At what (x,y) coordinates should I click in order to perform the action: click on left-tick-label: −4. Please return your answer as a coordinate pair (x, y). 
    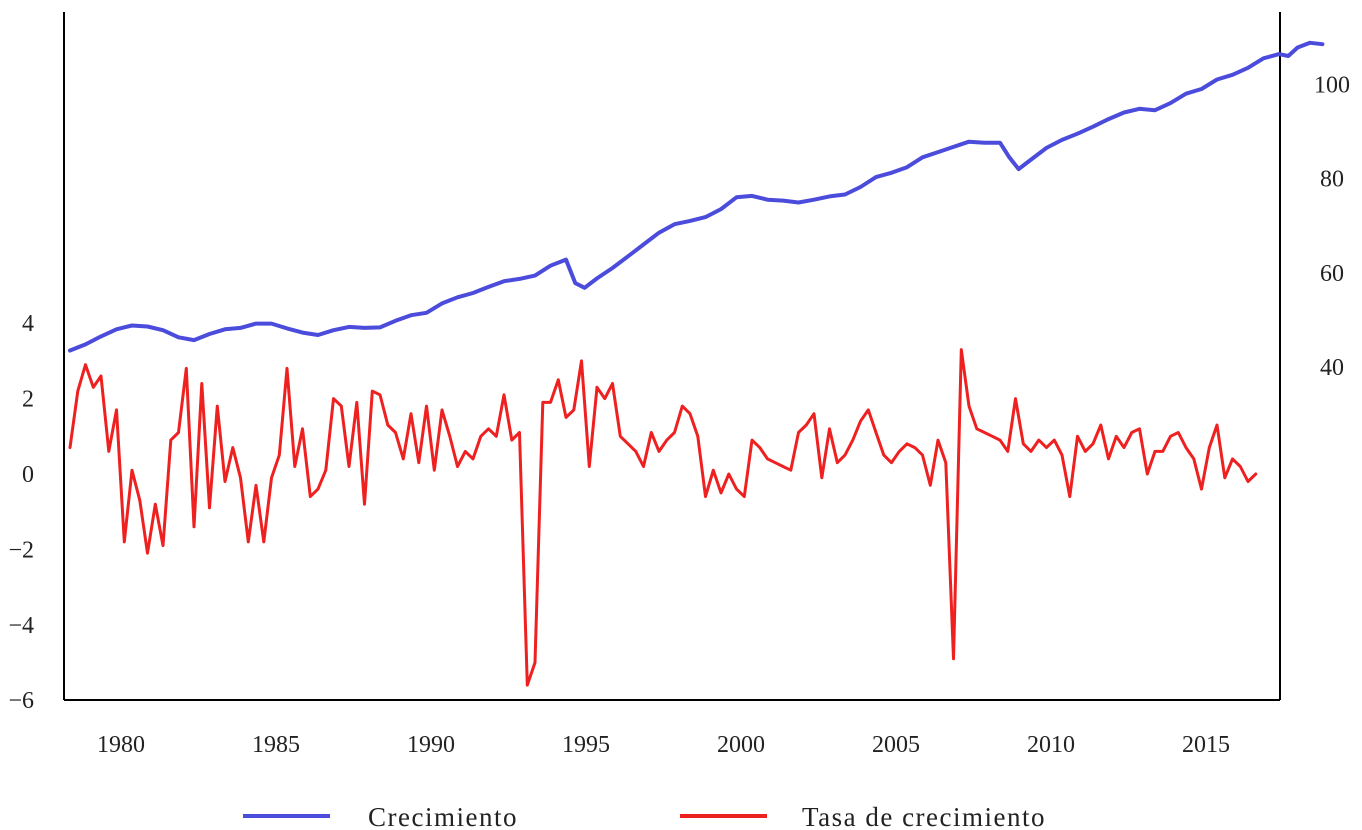
    Looking at the image, I should click on (21, 626).